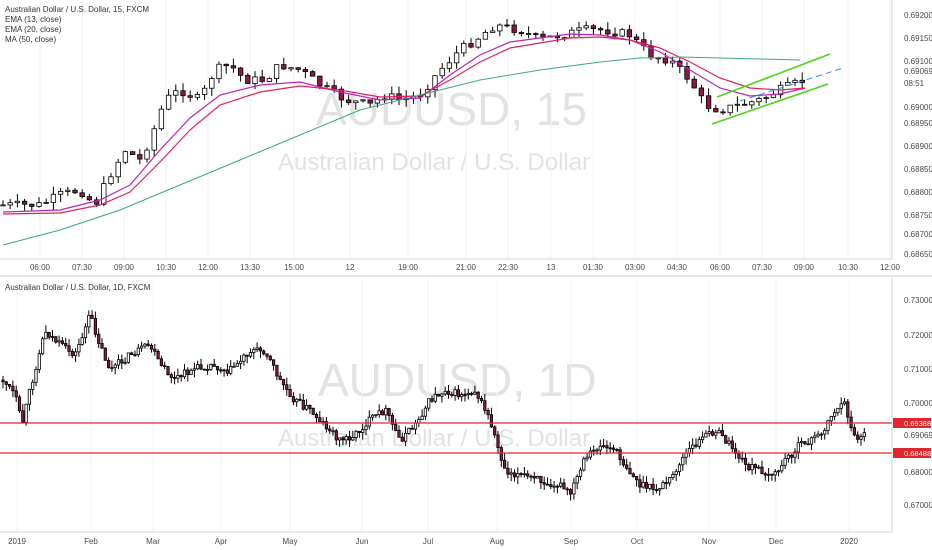  Describe the element at coordinates (917, 423) in the screenshot. I see `level-tag-label: 0.69388` at that location.